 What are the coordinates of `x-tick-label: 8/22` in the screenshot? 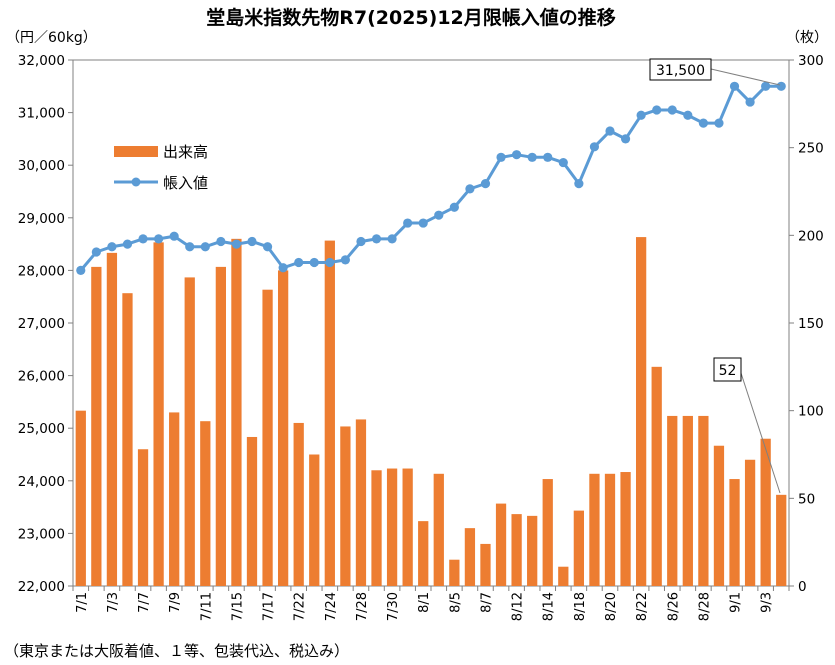 It's located at (642, 606).